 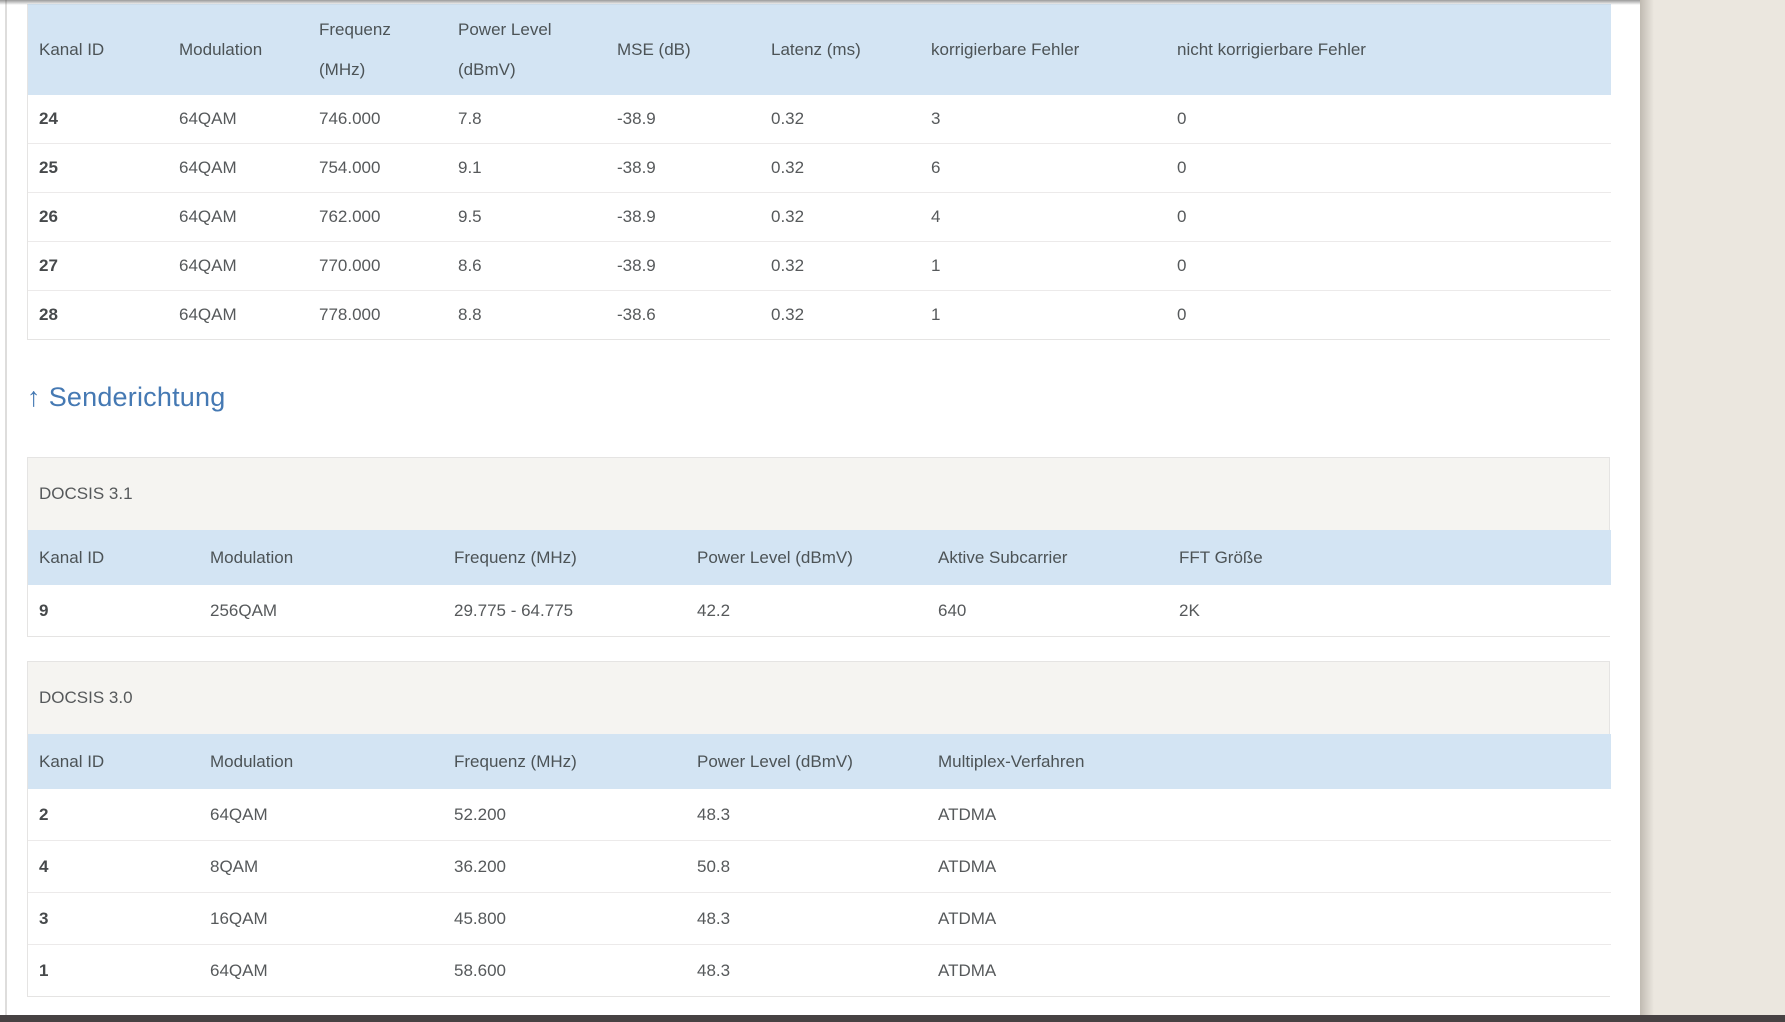 I want to click on table-cell: 45.800, so click(x=564, y=918).